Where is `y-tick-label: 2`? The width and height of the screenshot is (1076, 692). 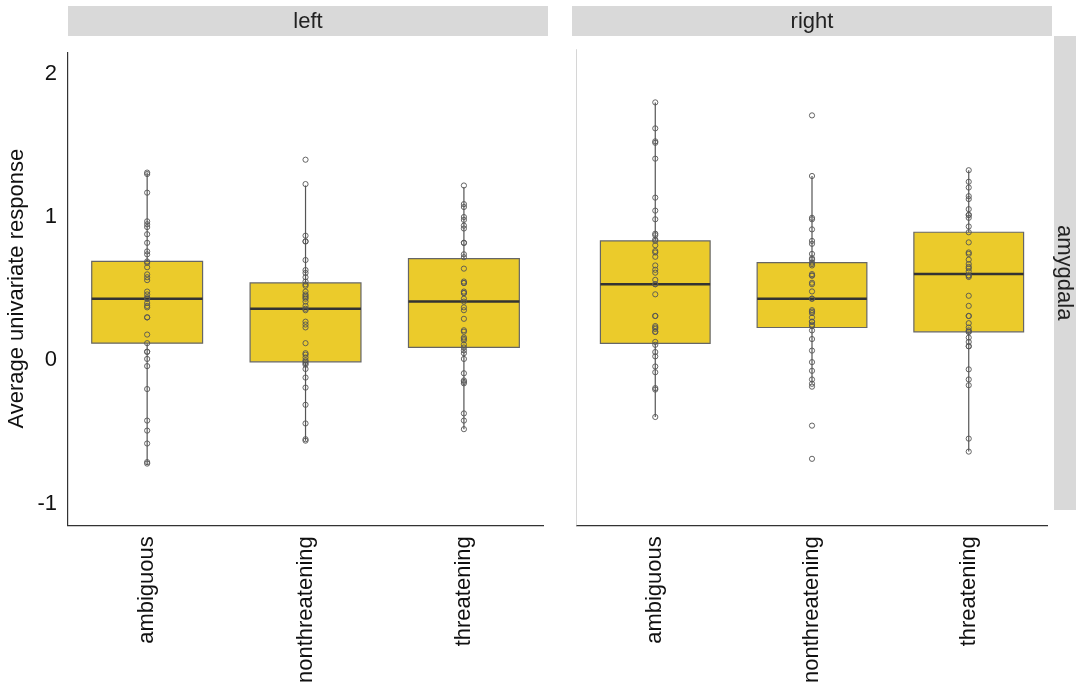
y-tick-label: 2 is located at coordinates (50, 72).